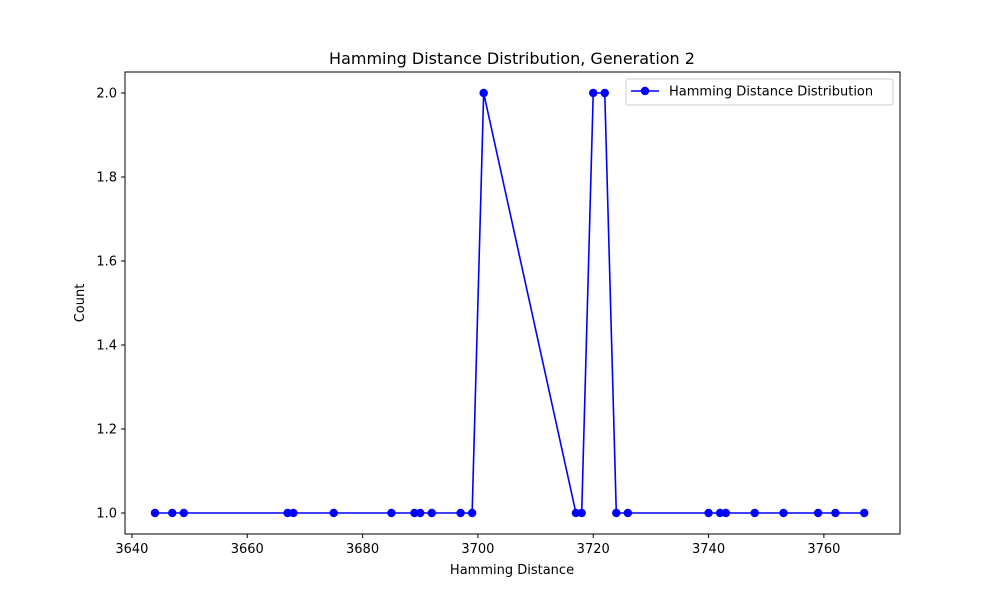  Describe the element at coordinates (106, 262) in the screenshot. I see `y-tick-label: 1.6` at that location.